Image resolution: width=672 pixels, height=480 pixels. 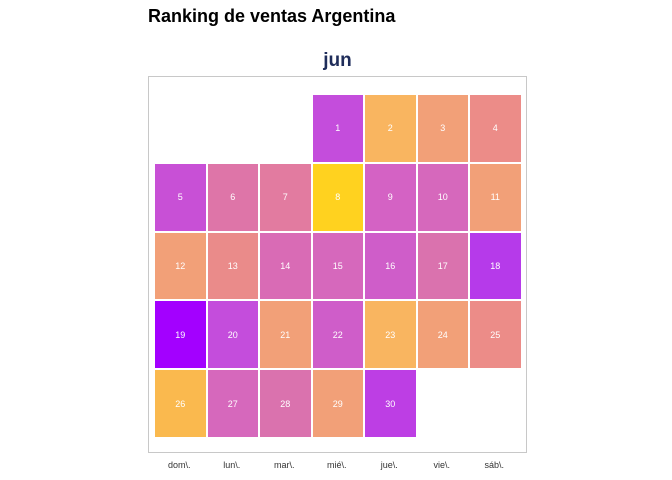 I want to click on x-tick-label: mié\., so click(x=336, y=465).